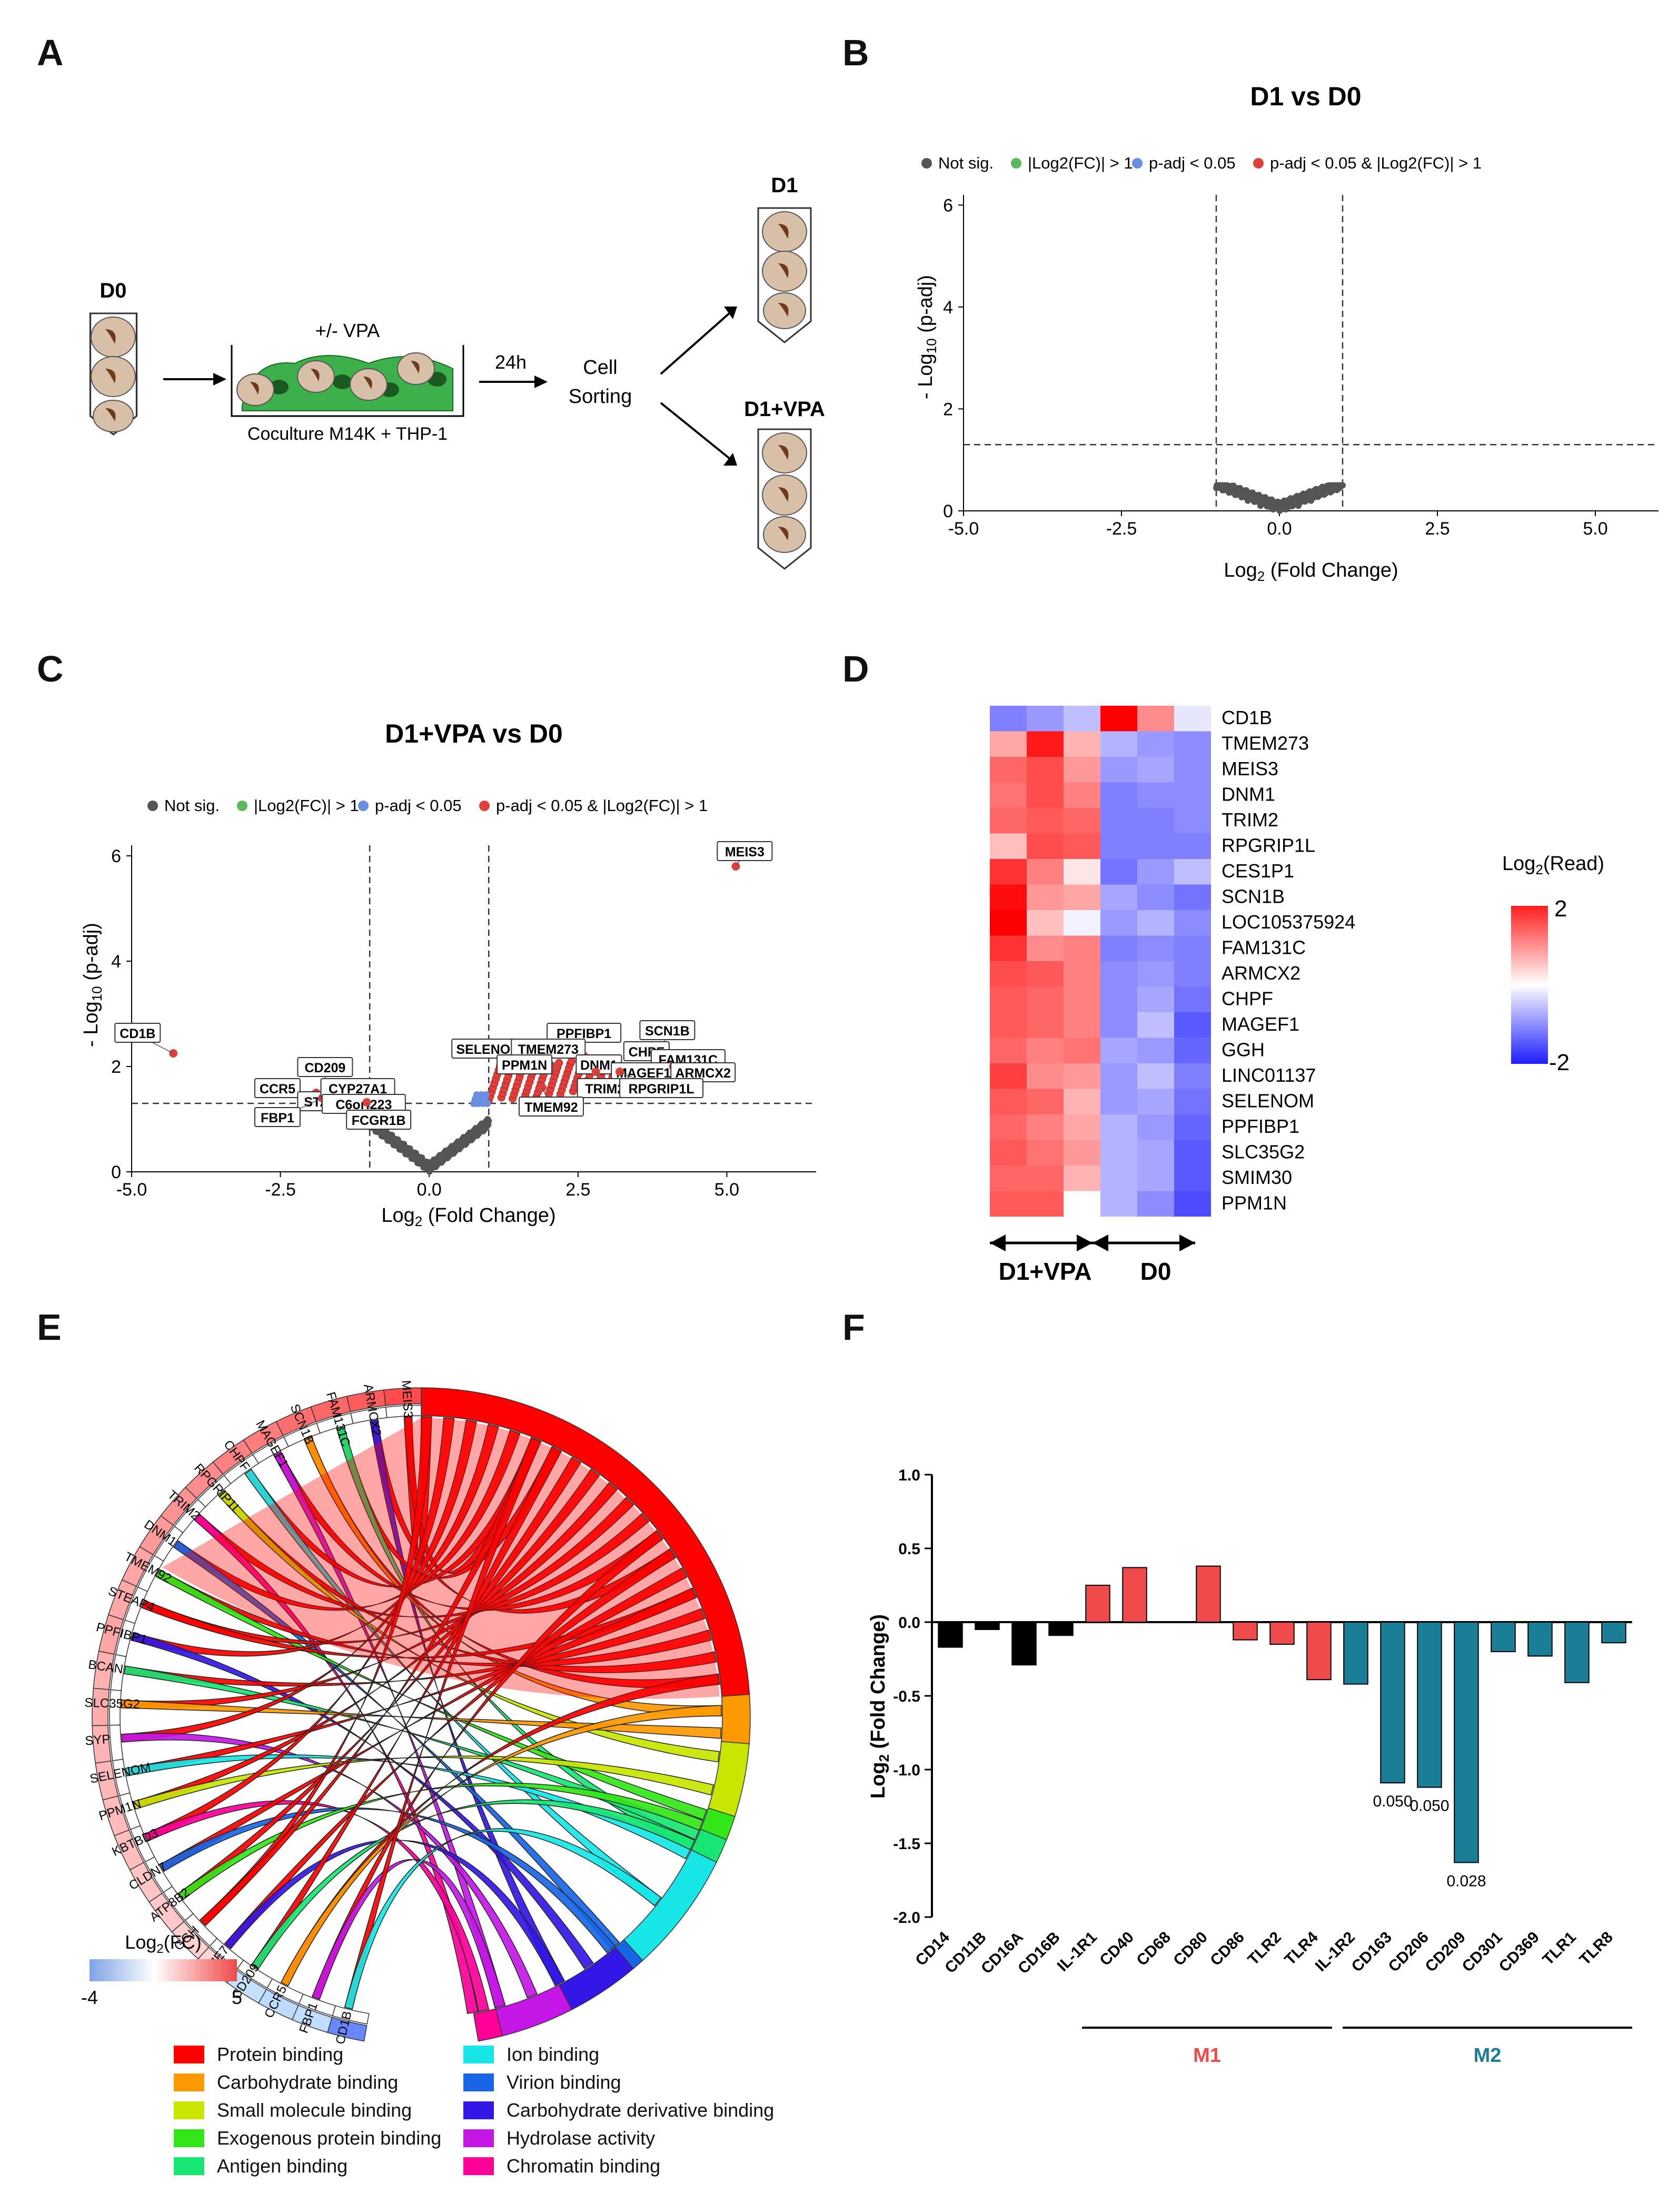 The width and height of the screenshot is (1668, 2212). What do you see at coordinates (178, 1506) in the screenshot?
I see `gene-arc-trim2` at bounding box center [178, 1506].